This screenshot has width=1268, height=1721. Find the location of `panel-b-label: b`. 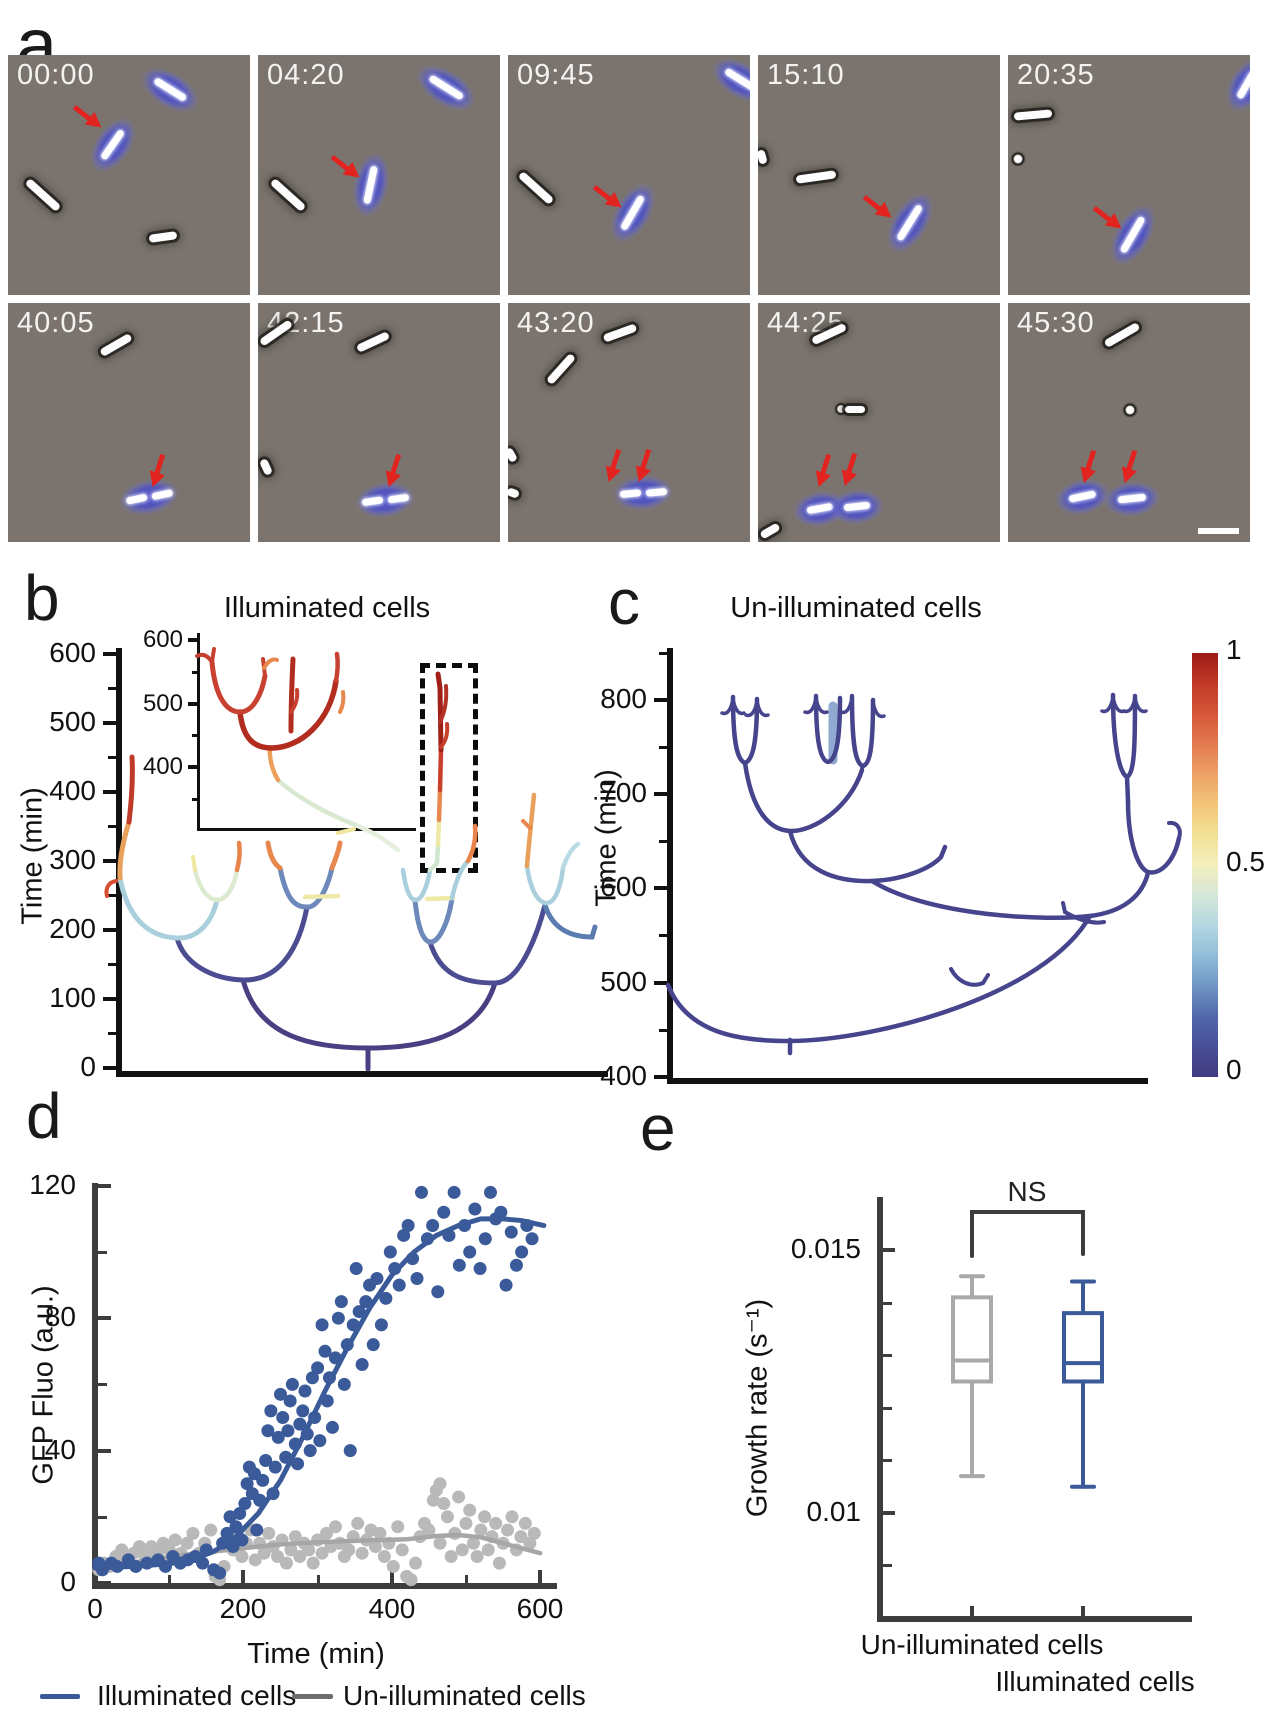

panel-b-label: b is located at coordinates (42, 598).